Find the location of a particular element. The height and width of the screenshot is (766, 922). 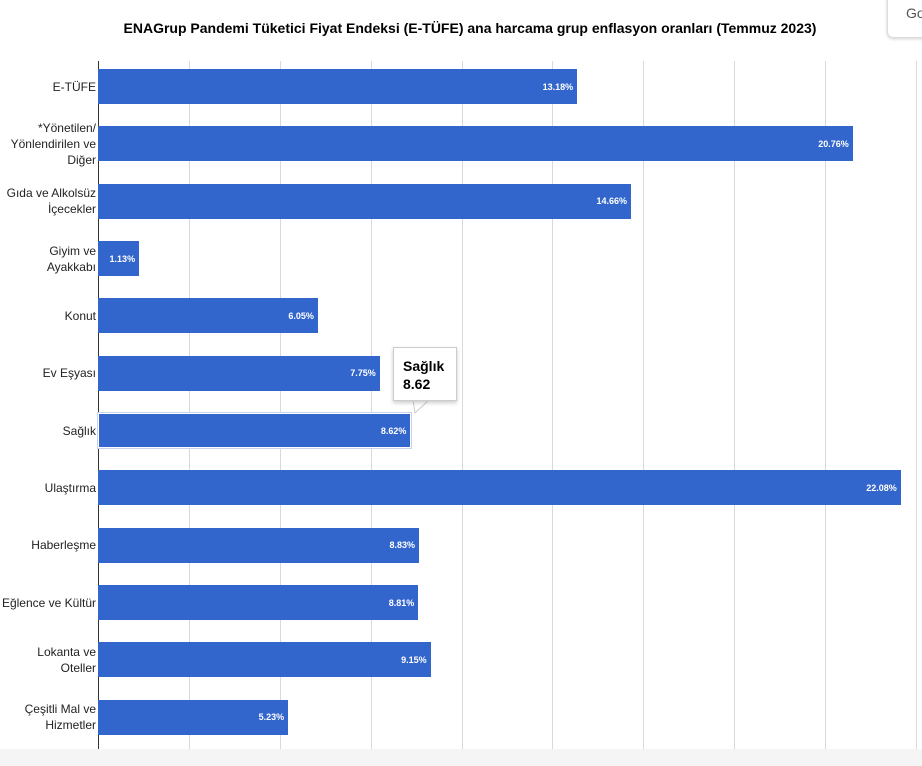

category-label: *Yönetilen/ Yönlendirilen ve Diğer is located at coordinates (53, 143).